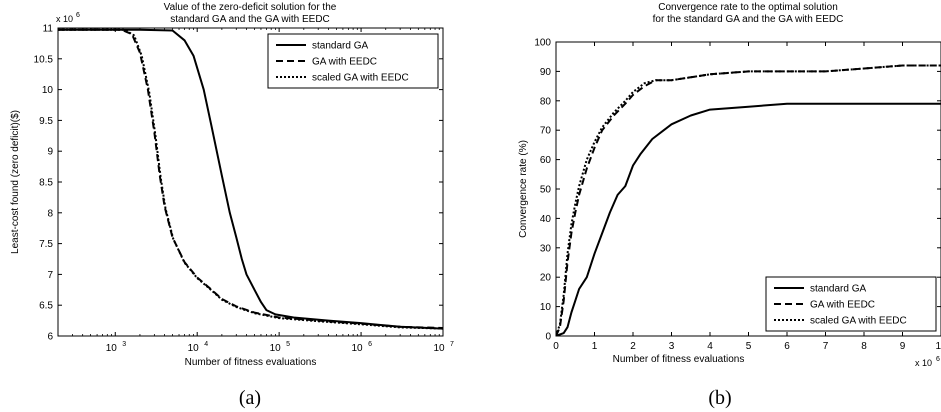 The image size is (941, 412). Describe the element at coordinates (546, 72) in the screenshot. I see `y-tick-label: 90` at that location.